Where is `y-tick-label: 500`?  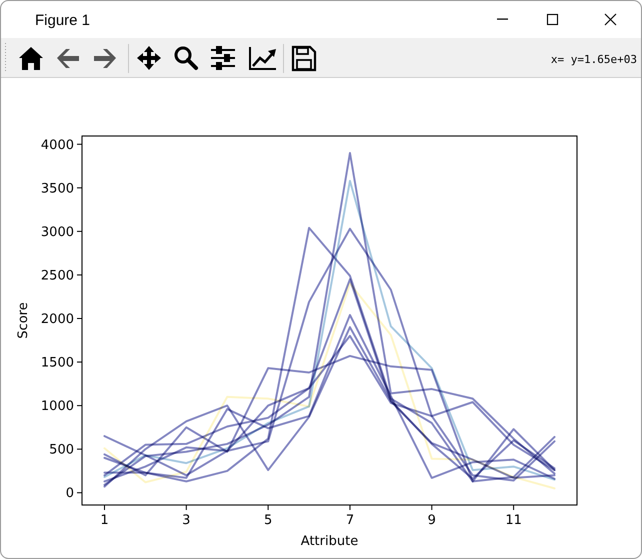 y-tick-label: 500 is located at coordinates (61, 450).